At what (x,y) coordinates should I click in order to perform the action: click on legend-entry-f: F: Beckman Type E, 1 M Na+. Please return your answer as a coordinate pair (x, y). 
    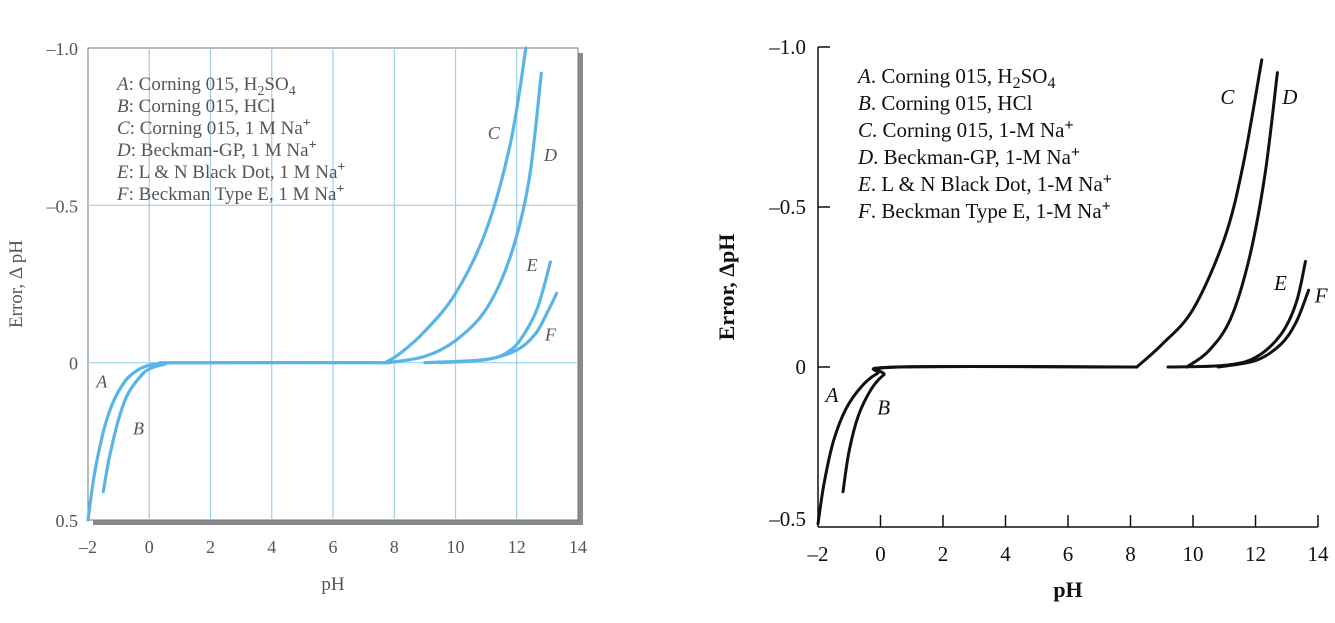
    Looking at the image, I should click on (230, 193).